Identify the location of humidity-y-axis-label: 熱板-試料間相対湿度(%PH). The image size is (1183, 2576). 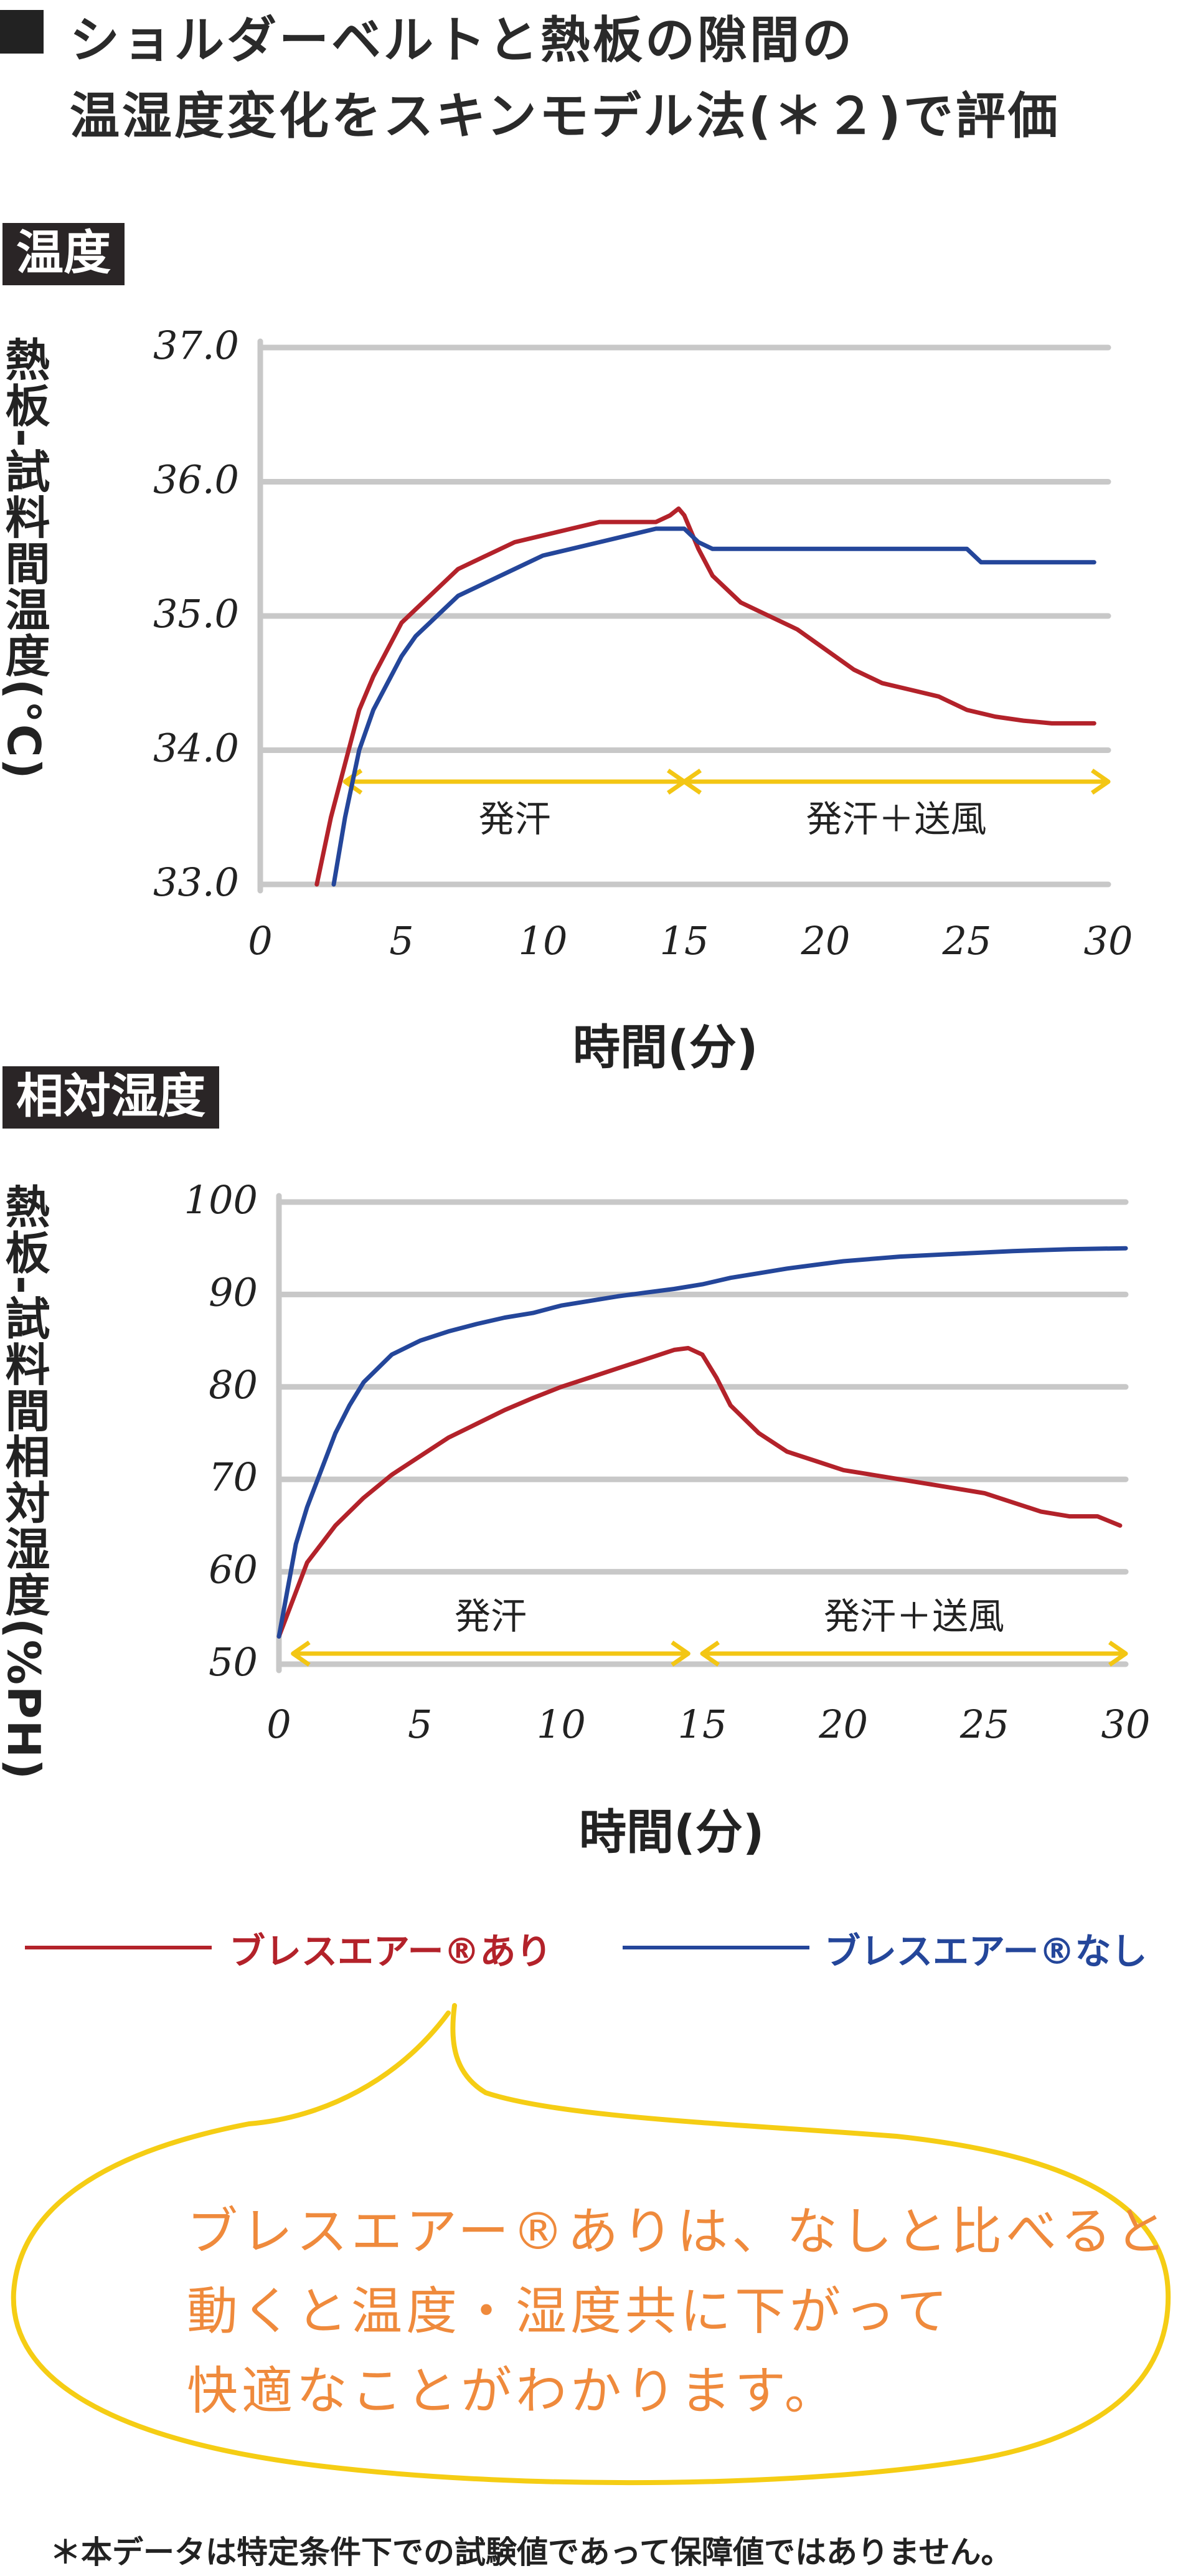
(25, 1482).